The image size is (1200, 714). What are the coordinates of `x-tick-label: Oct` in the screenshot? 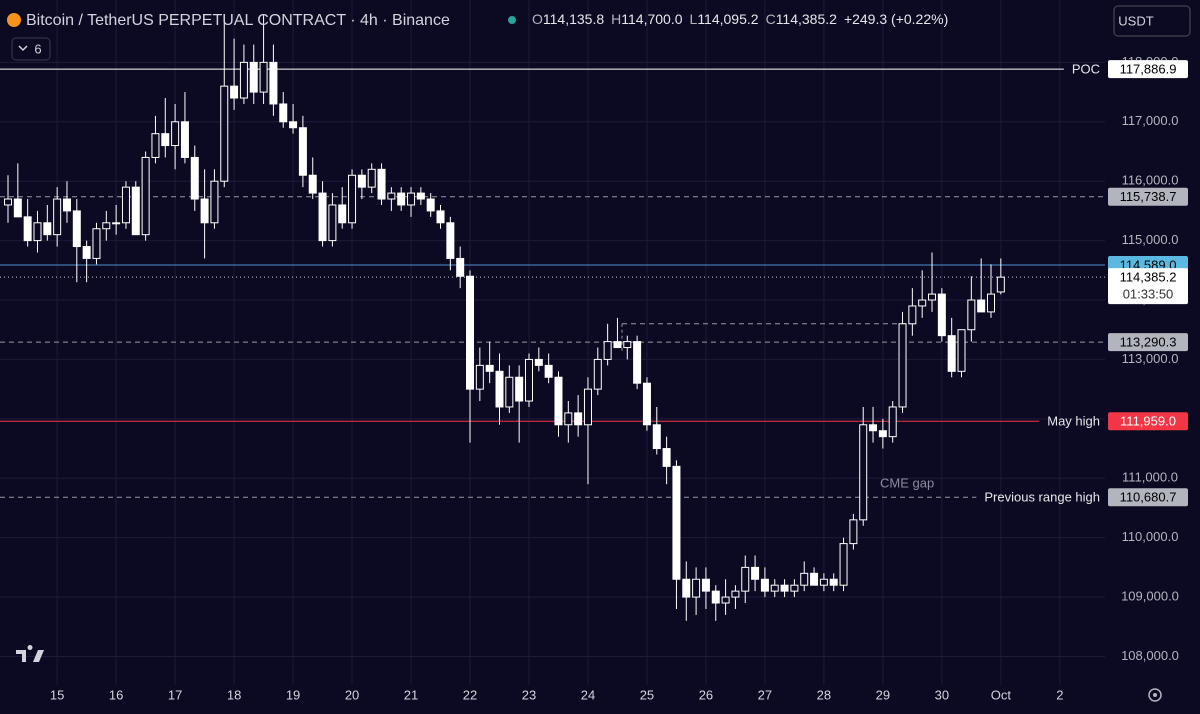 It's located at (1001, 694).